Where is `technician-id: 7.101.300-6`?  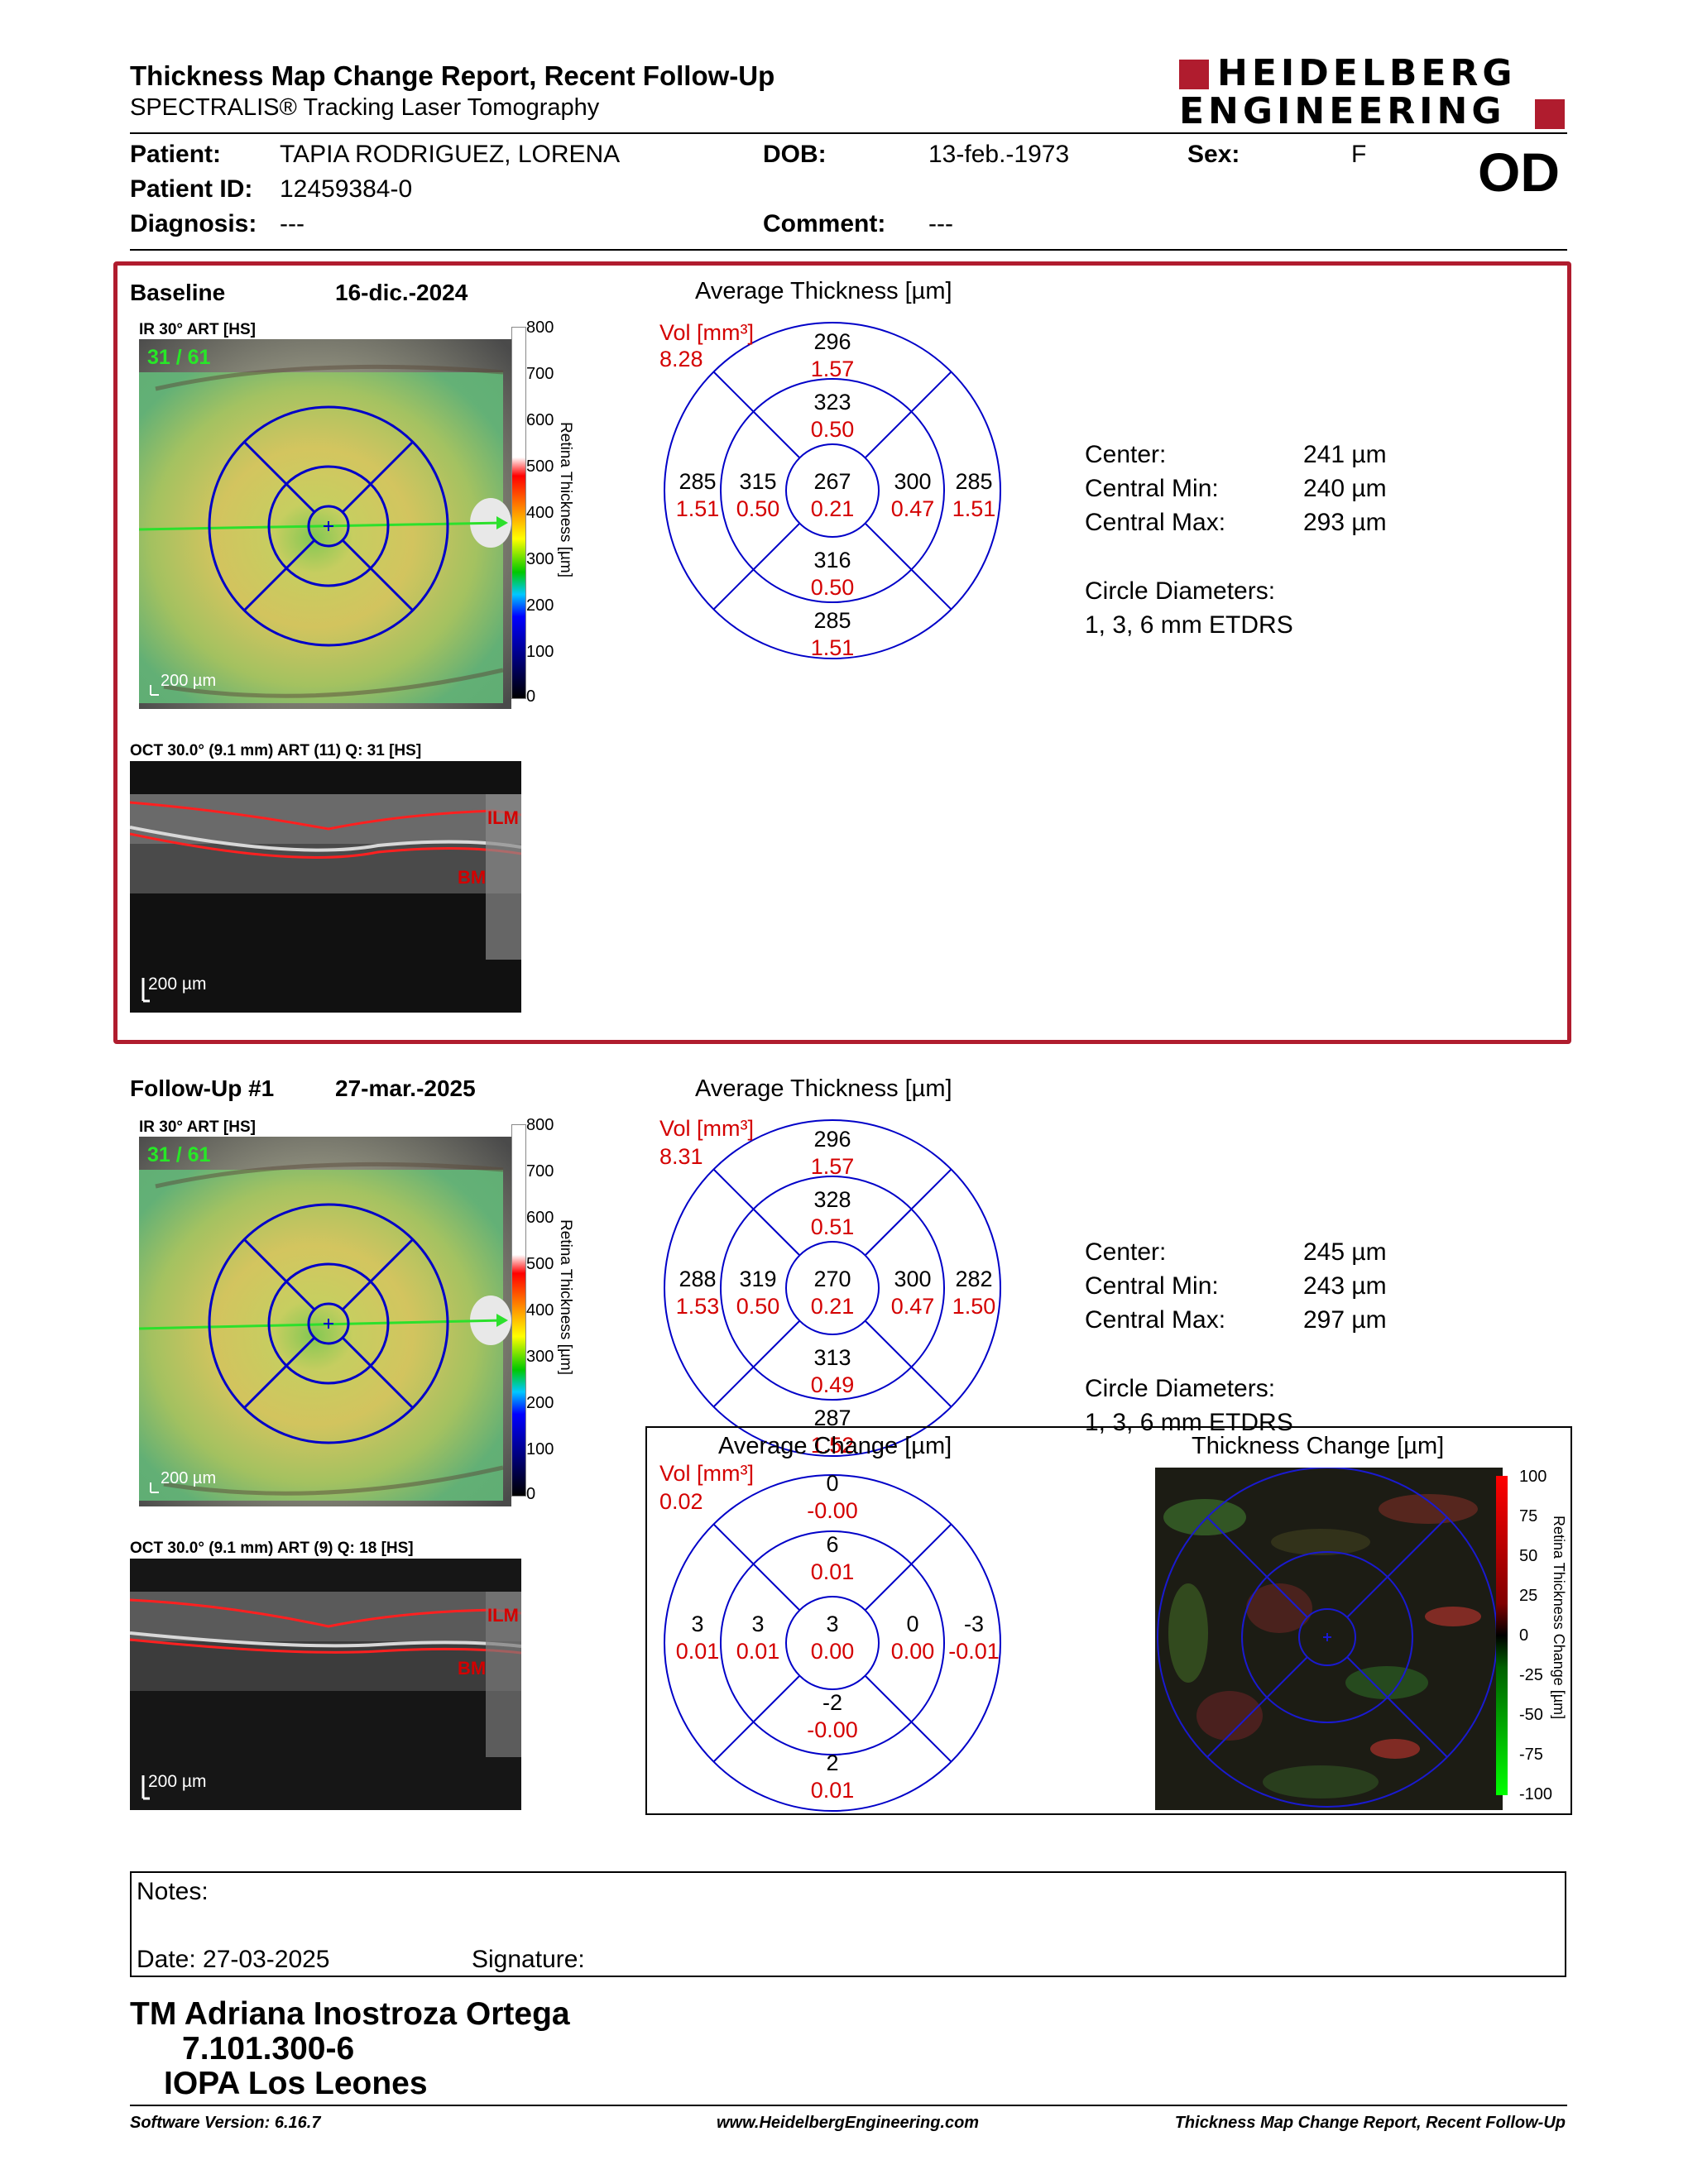 technician-id: 7.101.300-6 is located at coordinates (268, 2049).